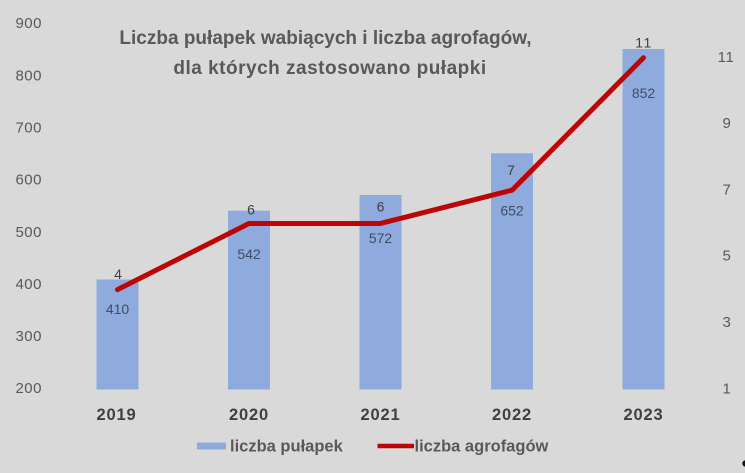 Image resolution: width=745 pixels, height=473 pixels. What do you see at coordinates (249, 254) in the screenshot?
I see `svg-text: 542` at bounding box center [249, 254].